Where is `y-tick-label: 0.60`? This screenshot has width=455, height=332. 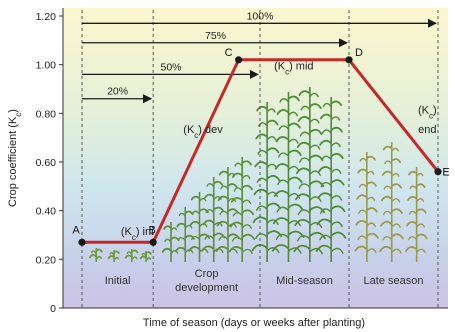
y-tick-label: 0.60 is located at coordinates (46, 163).